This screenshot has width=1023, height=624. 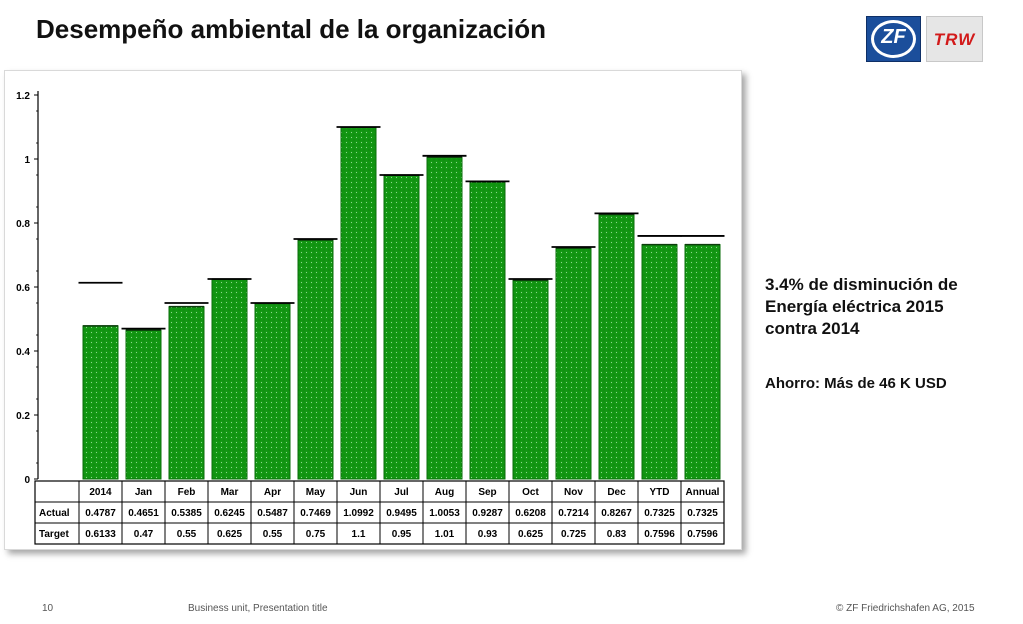 I want to click on bar-actual-jul, so click(x=401, y=327).